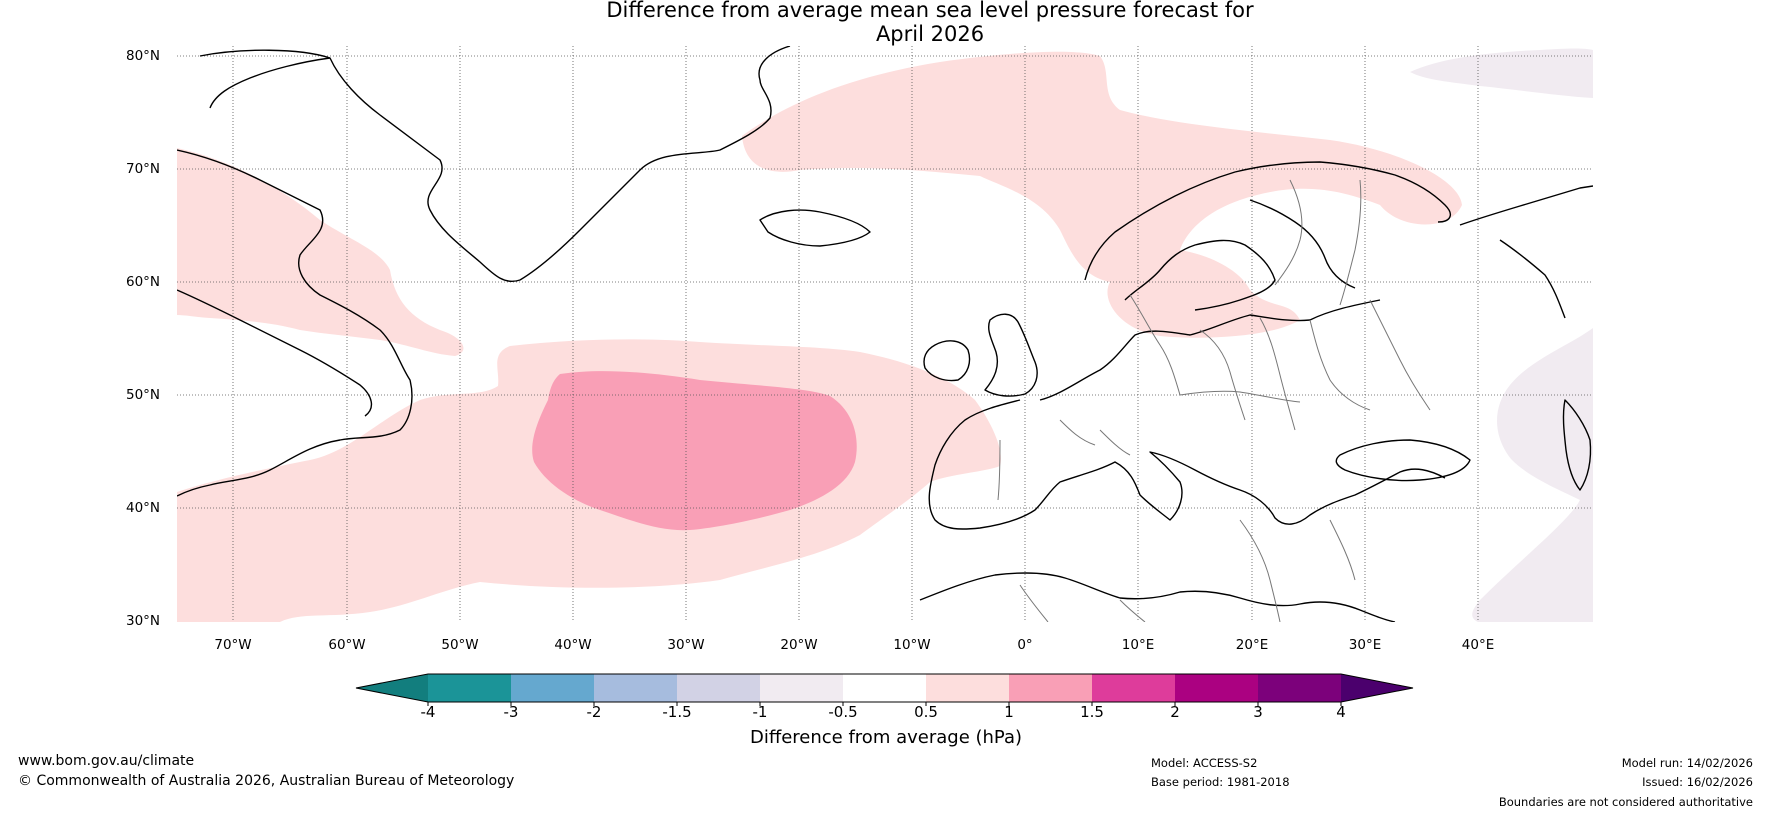  What do you see at coordinates (1341, 712) in the screenshot?
I see `colorbar-tick-label: 4` at bounding box center [1341, 712].